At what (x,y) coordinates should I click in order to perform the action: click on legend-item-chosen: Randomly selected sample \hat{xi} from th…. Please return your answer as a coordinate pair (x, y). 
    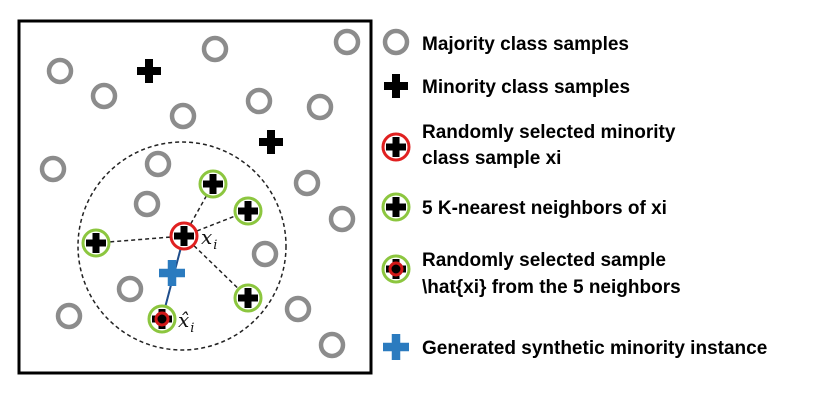
    Looking at the image, I should click on (531, 274).